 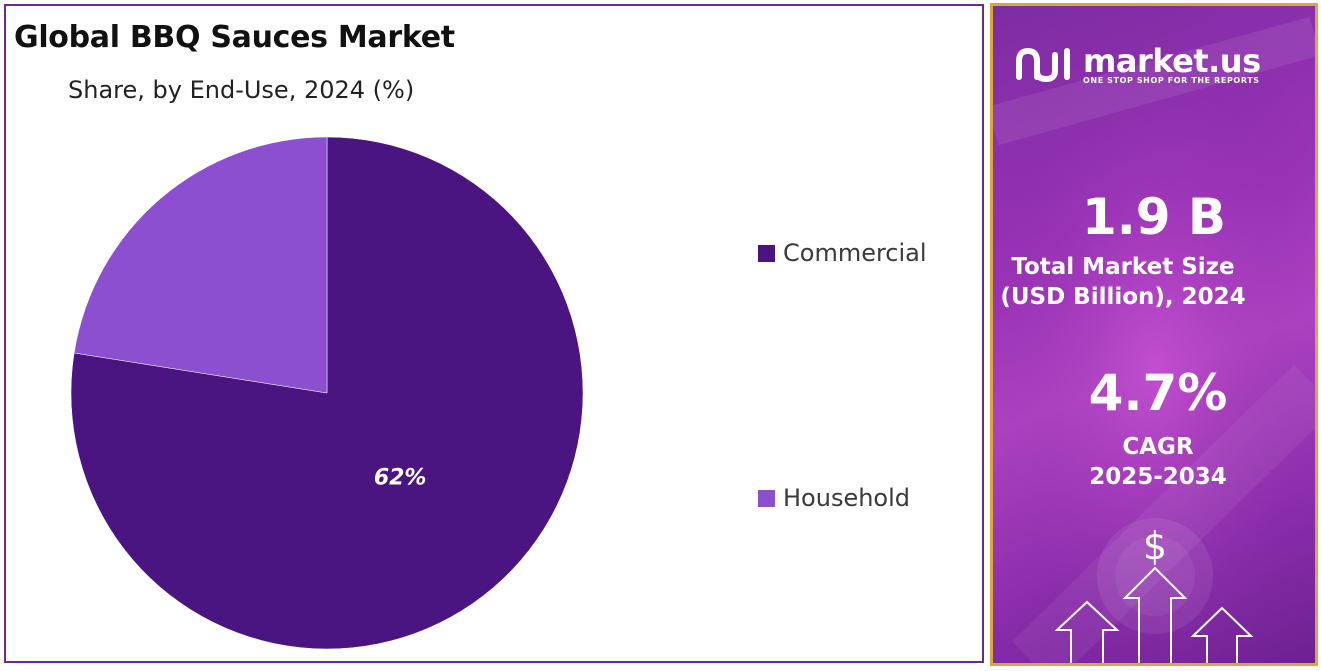 I want to click on chart-title: Global BBQ Sauces Market, so click(x=234, y=37).